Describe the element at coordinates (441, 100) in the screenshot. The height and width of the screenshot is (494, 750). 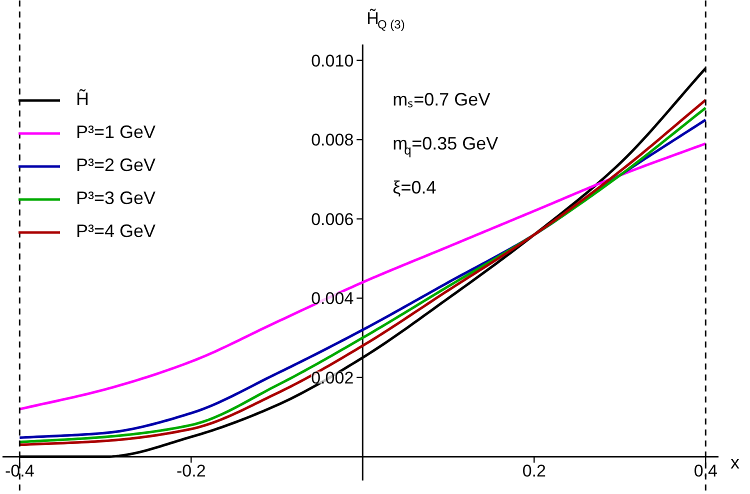
I see `annotation: mₛ=0.7 GeV` at that location.